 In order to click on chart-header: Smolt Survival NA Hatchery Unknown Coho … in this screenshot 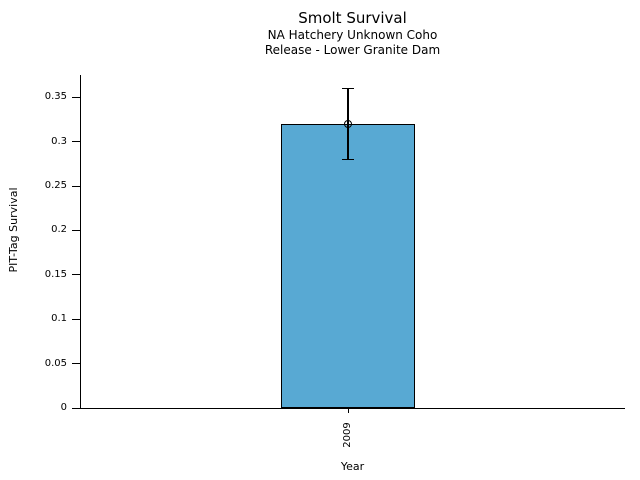, I will do `click(352, 33)`.